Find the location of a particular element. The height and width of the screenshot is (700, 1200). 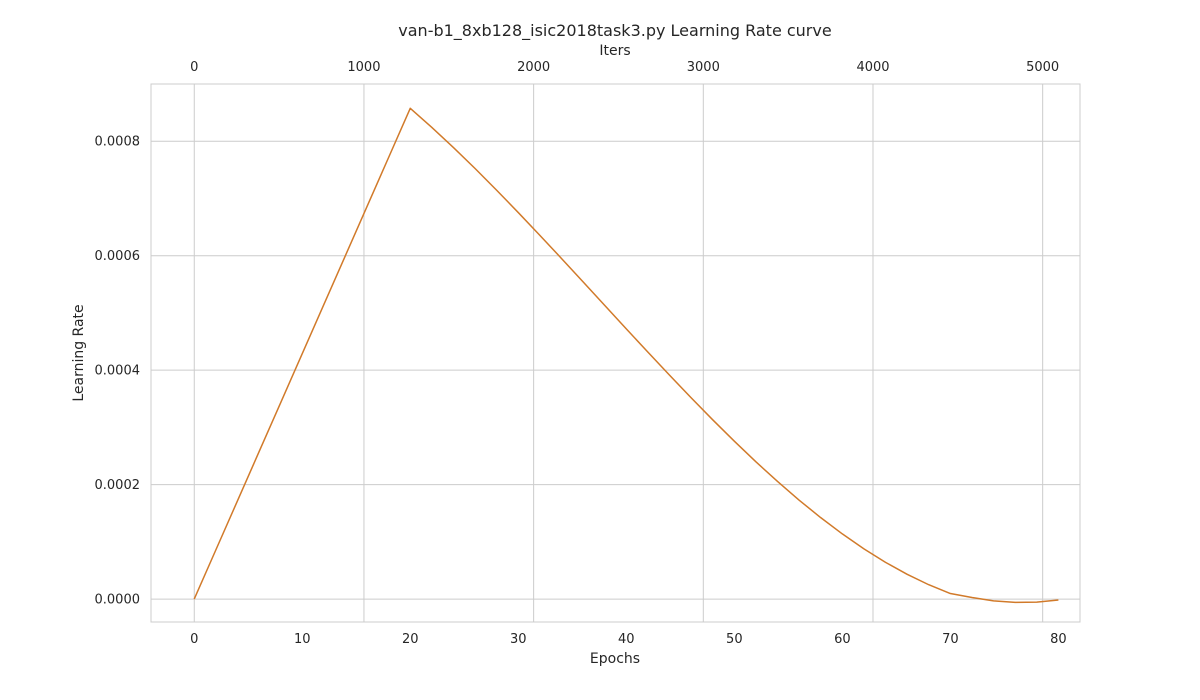

top-x-tick-label: 1000 is located at coordinates (363, 67).